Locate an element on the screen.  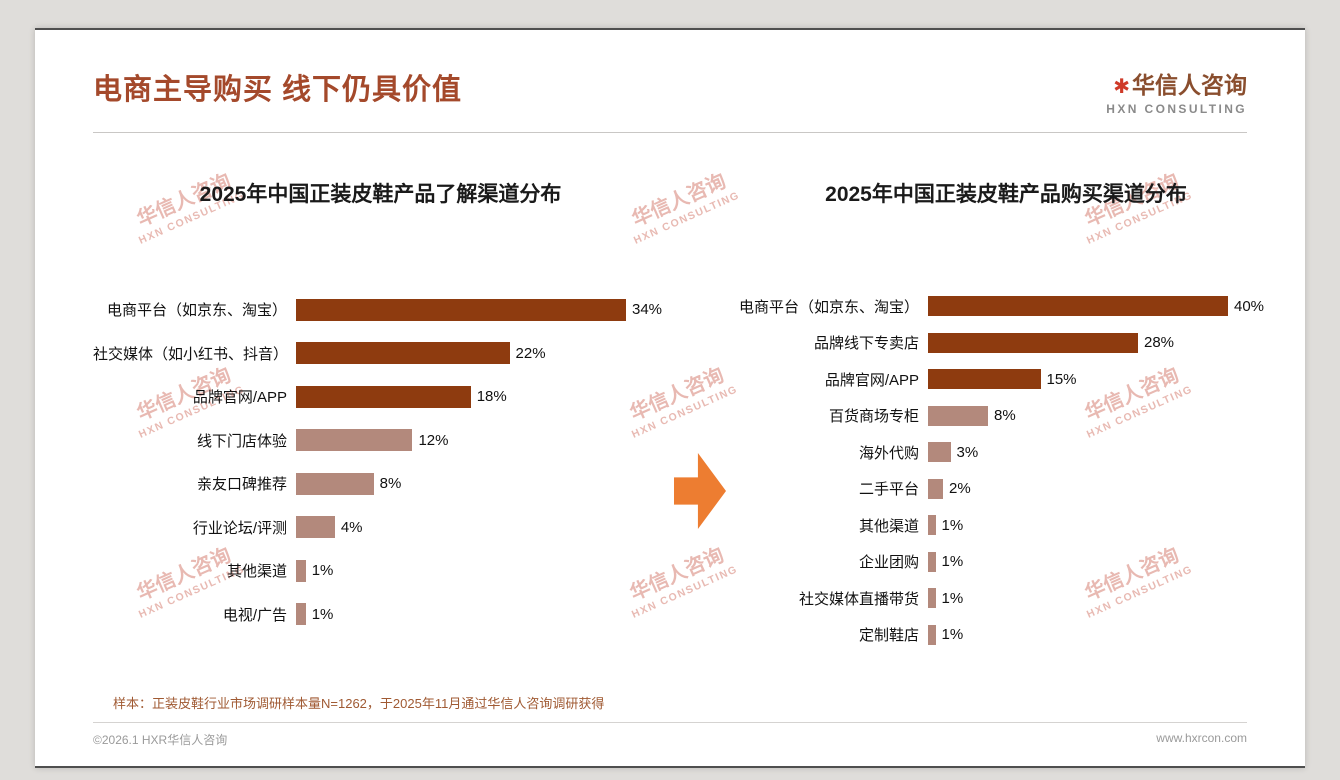
logo-name: 华信人咨询 is located at coordinates (1189, 85).